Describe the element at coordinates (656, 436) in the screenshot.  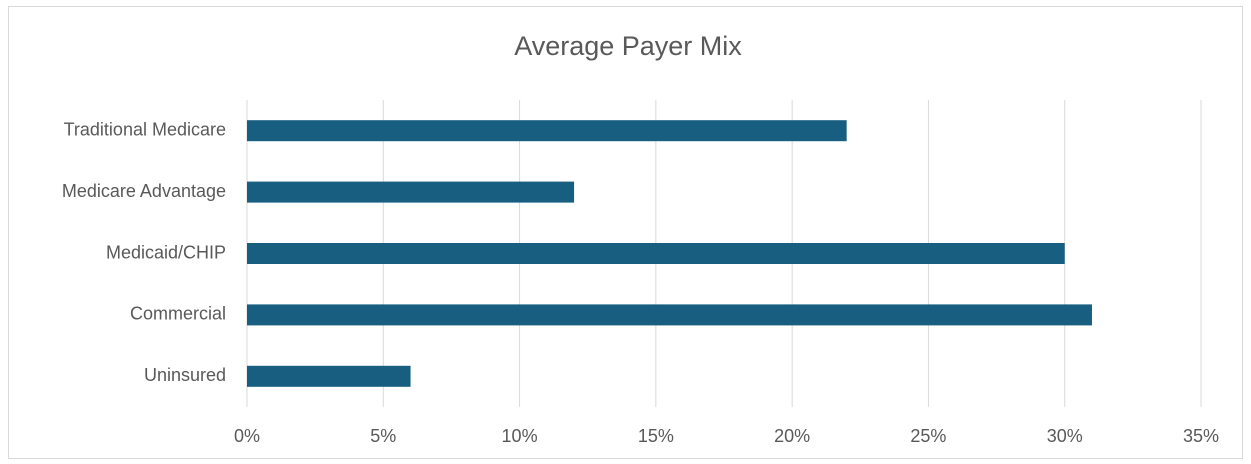
I see `x-tick-label: 15%` at that location.